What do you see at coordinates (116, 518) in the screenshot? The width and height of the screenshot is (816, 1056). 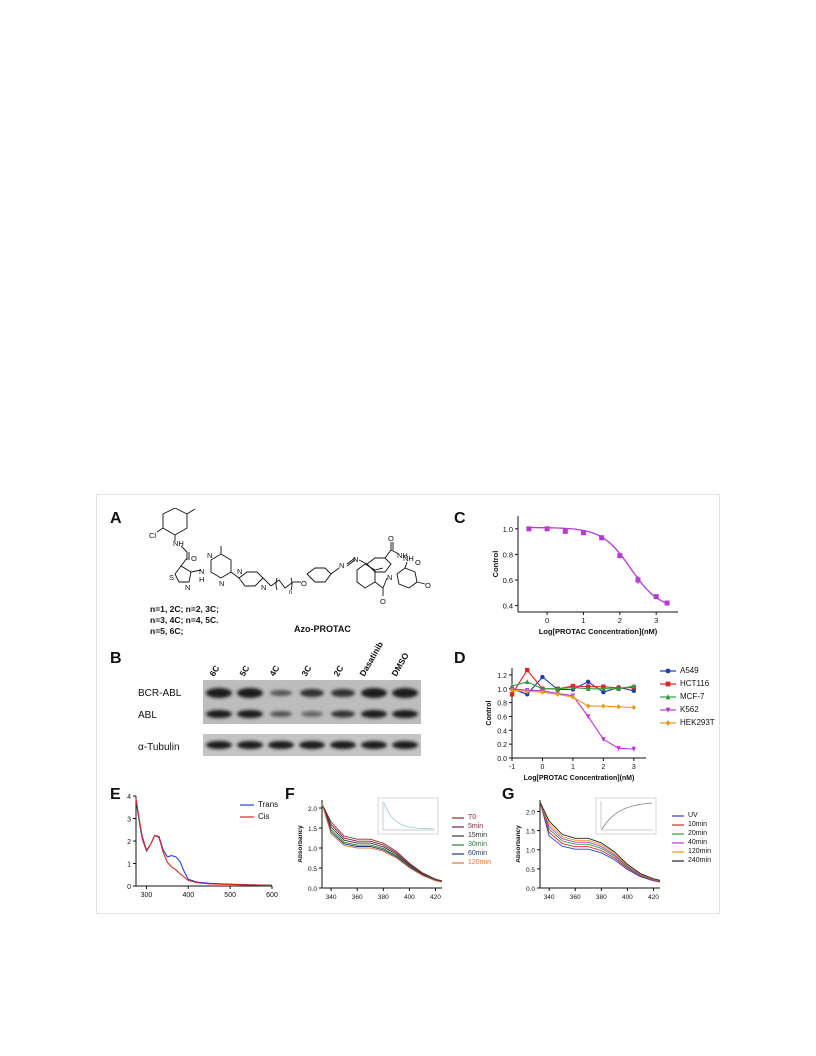 I see `panel-letter-a: A` at bounding box center [116, 518].